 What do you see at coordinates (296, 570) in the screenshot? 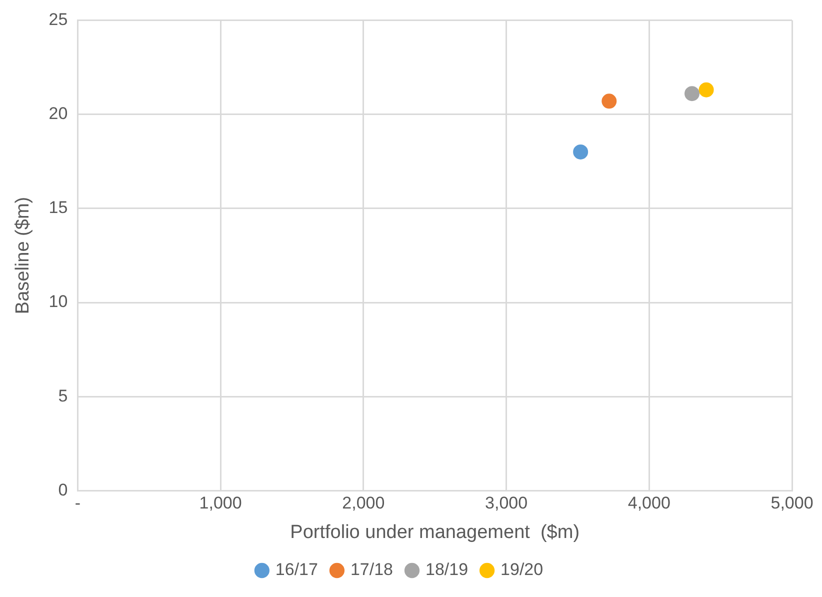
I see `legend-label: 16/17` at bounding box center [296, 570].